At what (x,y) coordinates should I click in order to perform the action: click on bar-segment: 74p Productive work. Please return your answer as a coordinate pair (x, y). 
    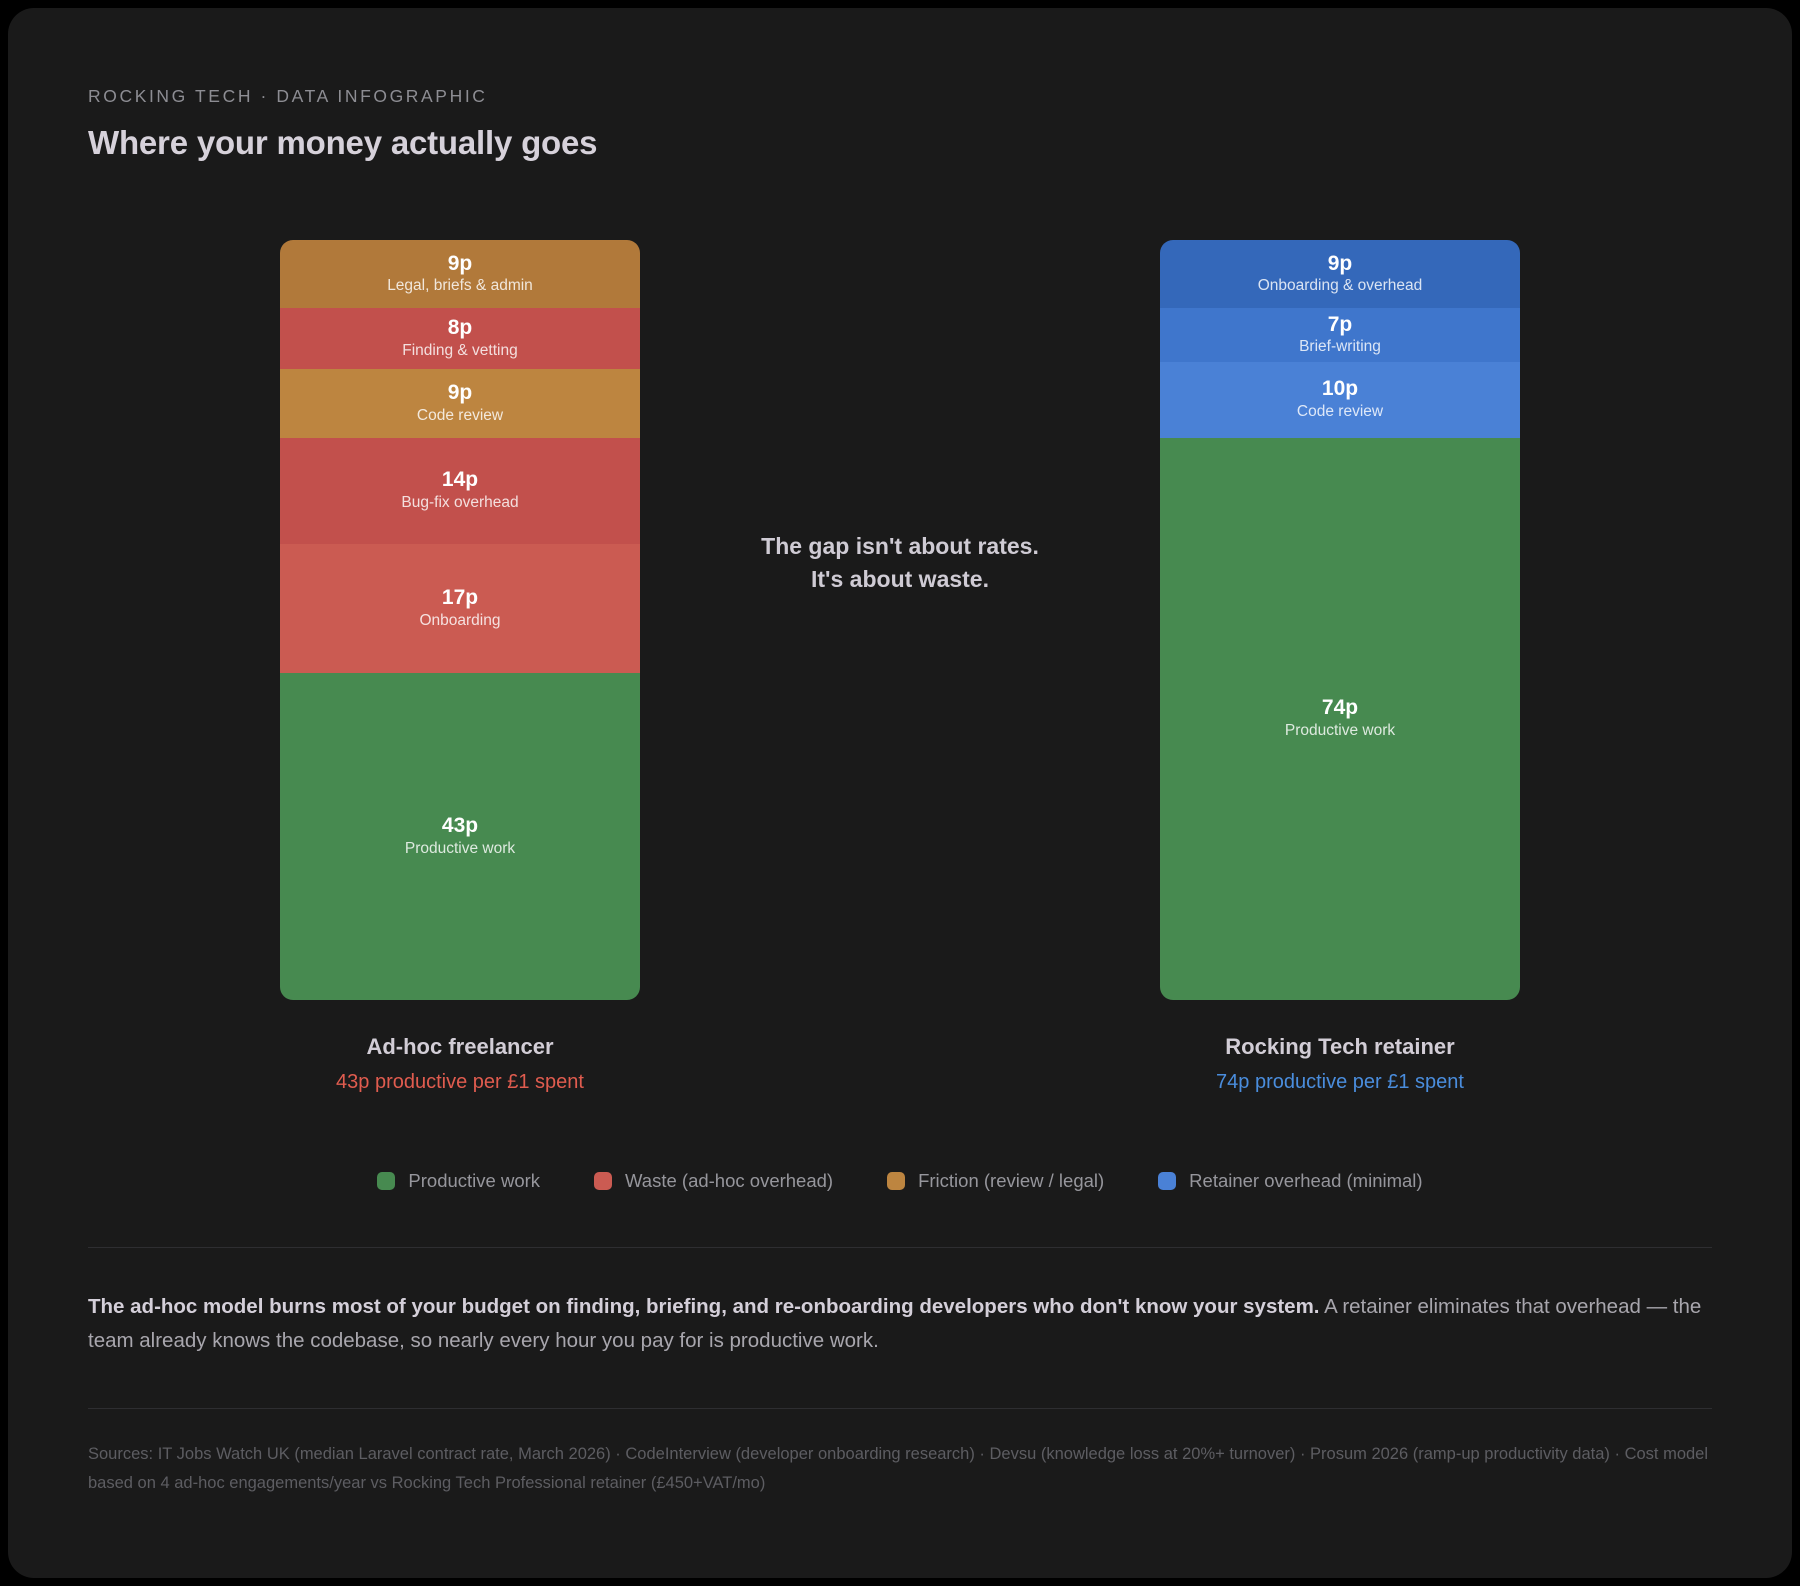
    Looking at the image, I should click on (1340, 718).